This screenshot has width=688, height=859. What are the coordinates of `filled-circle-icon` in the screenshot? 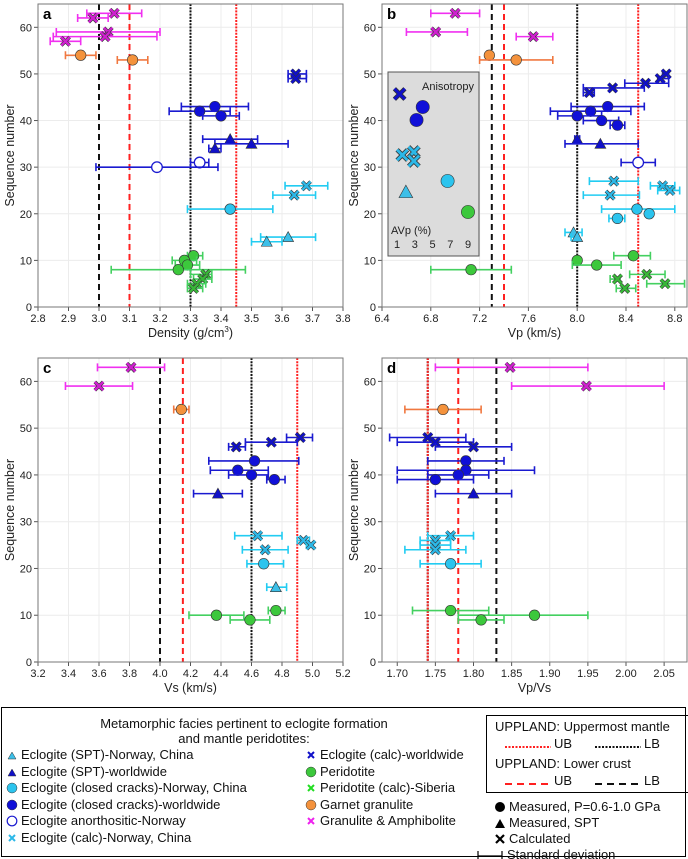 It's located at (500, 807).